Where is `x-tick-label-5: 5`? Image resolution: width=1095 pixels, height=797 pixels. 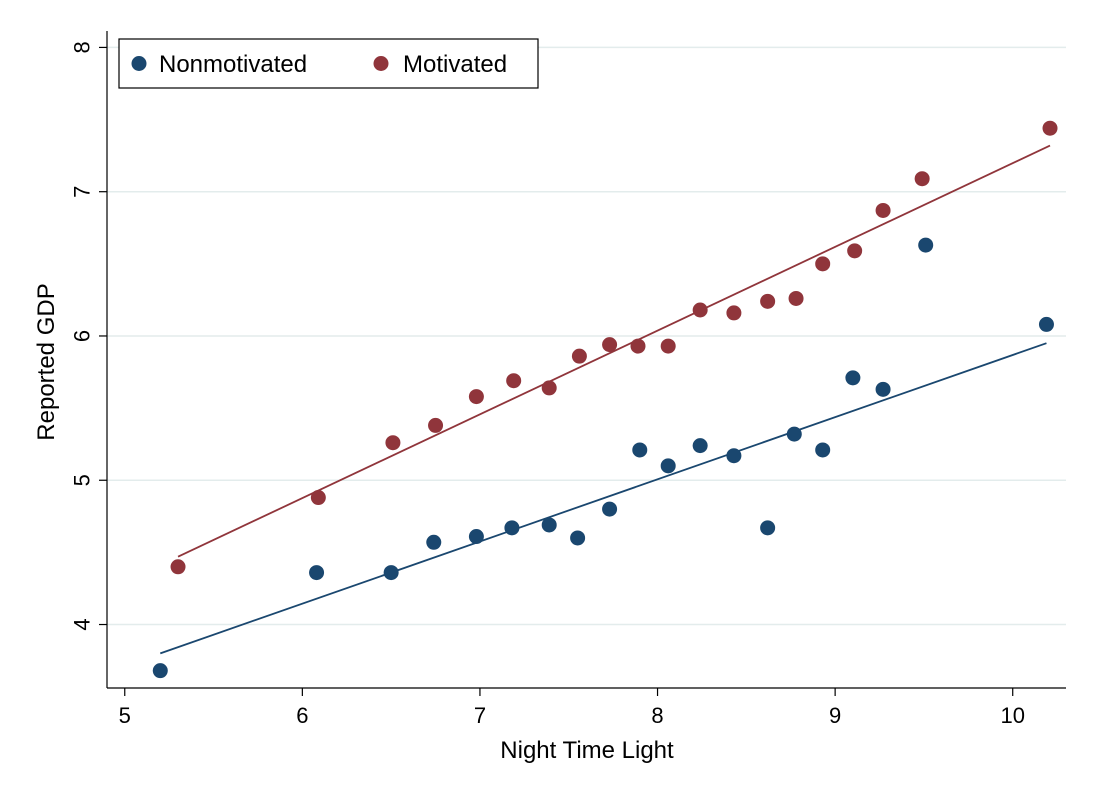
x-tick-label-5: 5 is located at coordinates (125, 715).